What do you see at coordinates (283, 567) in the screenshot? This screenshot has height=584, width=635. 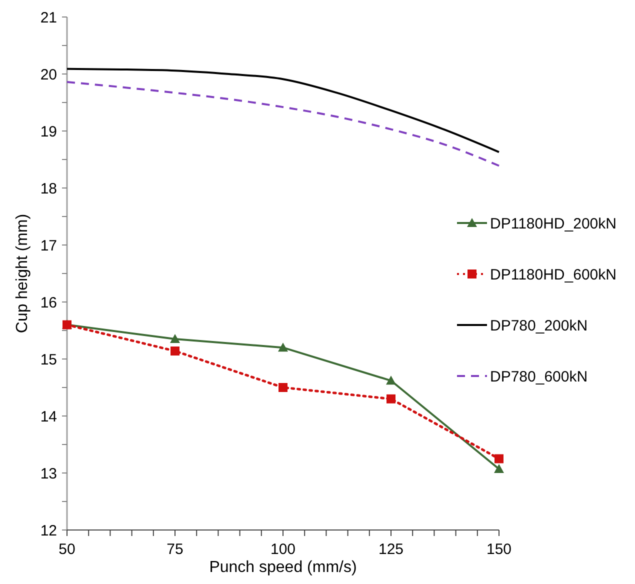 I see `x-axis-title: Punch speed (mm/s)` at bounding box center [283, 567].